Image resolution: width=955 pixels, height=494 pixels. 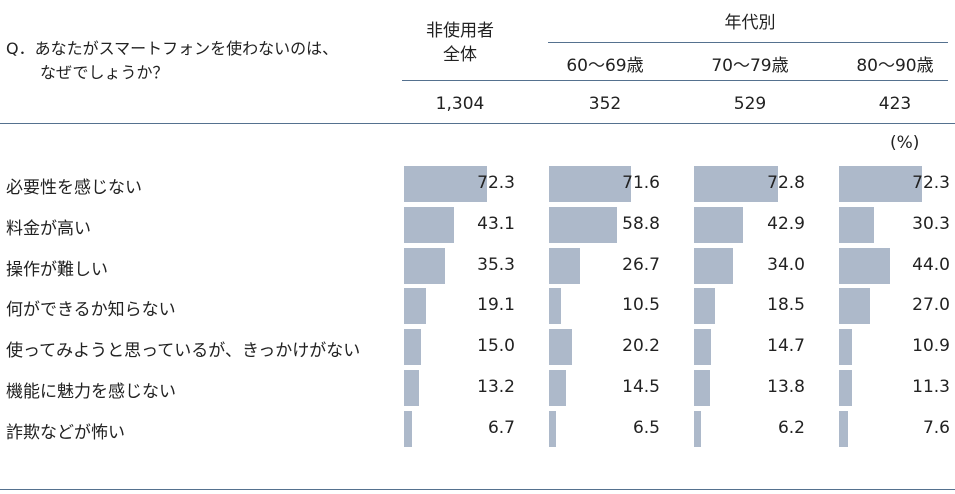 I want to click on value-label: 13.8, so click(x=786, y=387).